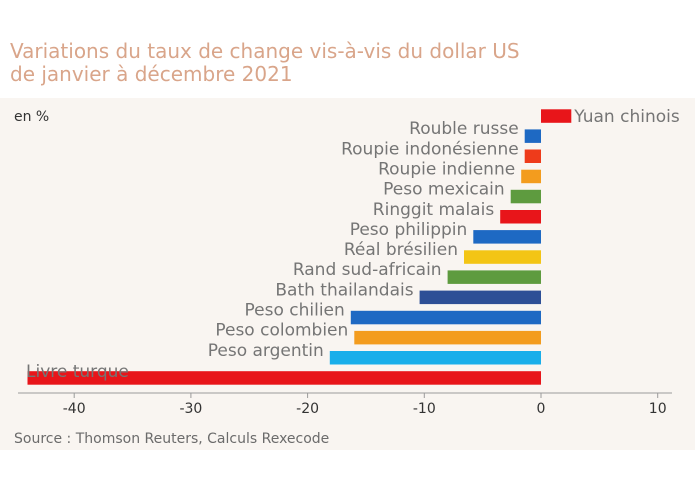  Describe the element at coordinates (424, 409) in the screenshot. I see `x-tick-label: -10` at that location.